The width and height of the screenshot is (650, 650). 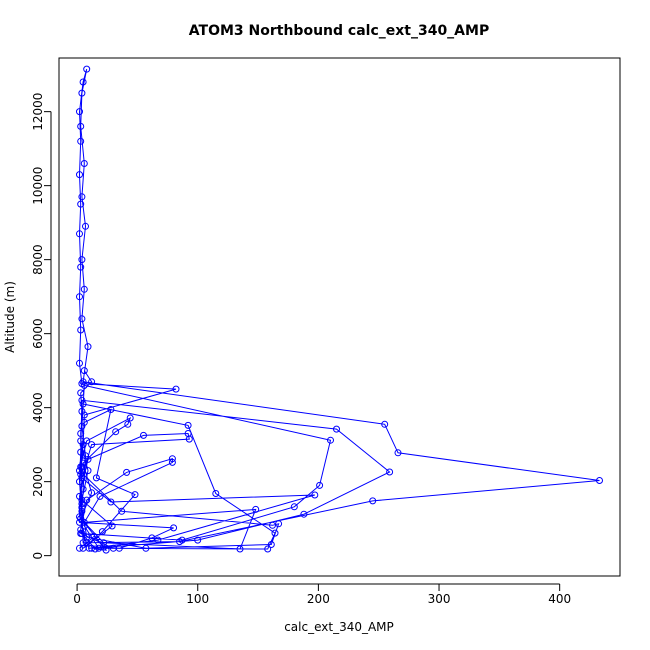 What do you see at coordinates (38, 333) in the screenshot?
I see `y-tick-label: 6000` at bounding box center [38, 333].